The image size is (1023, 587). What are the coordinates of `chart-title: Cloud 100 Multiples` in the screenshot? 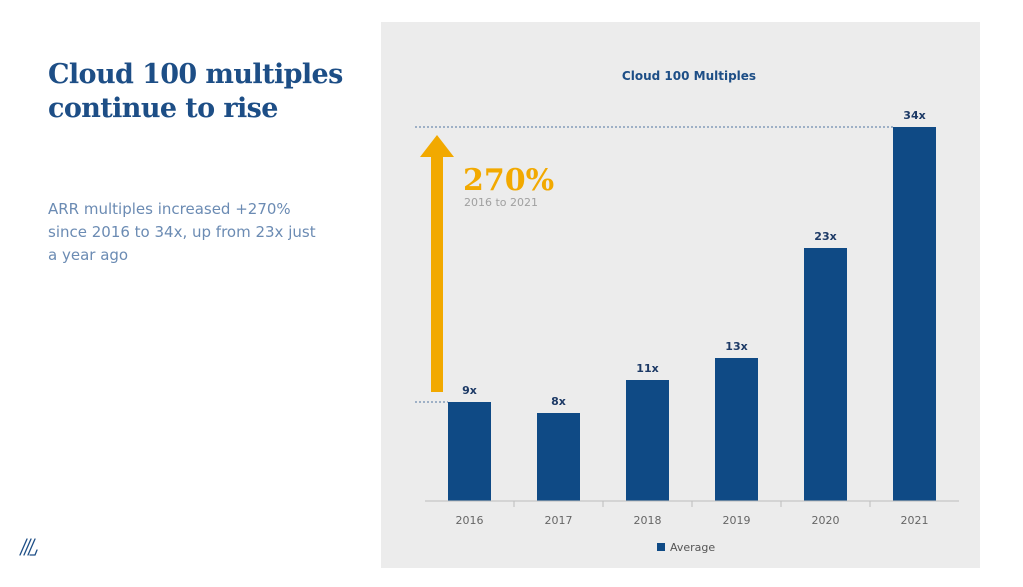 It's located at (689, 76).